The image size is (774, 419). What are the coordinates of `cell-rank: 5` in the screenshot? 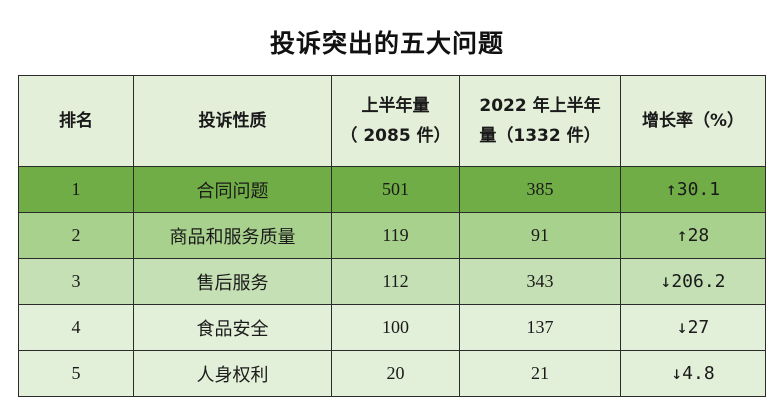 It's located at (76, 373).